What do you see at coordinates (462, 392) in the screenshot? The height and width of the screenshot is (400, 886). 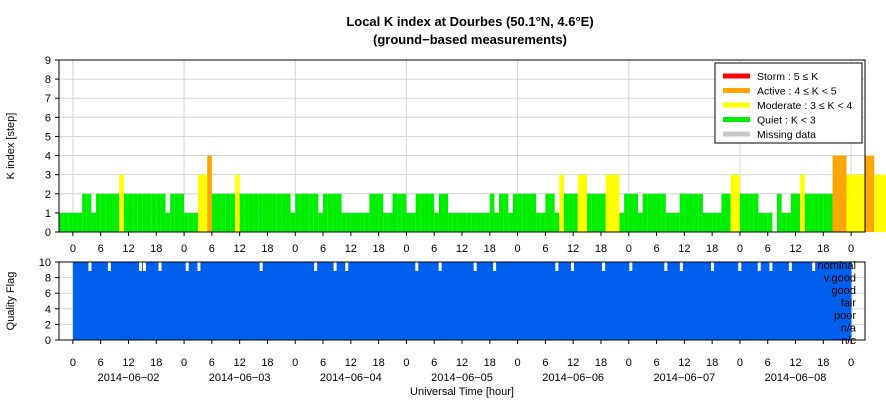 I see `x-axis-label: Universal Time [hour]` at bounding box center [462, 392].